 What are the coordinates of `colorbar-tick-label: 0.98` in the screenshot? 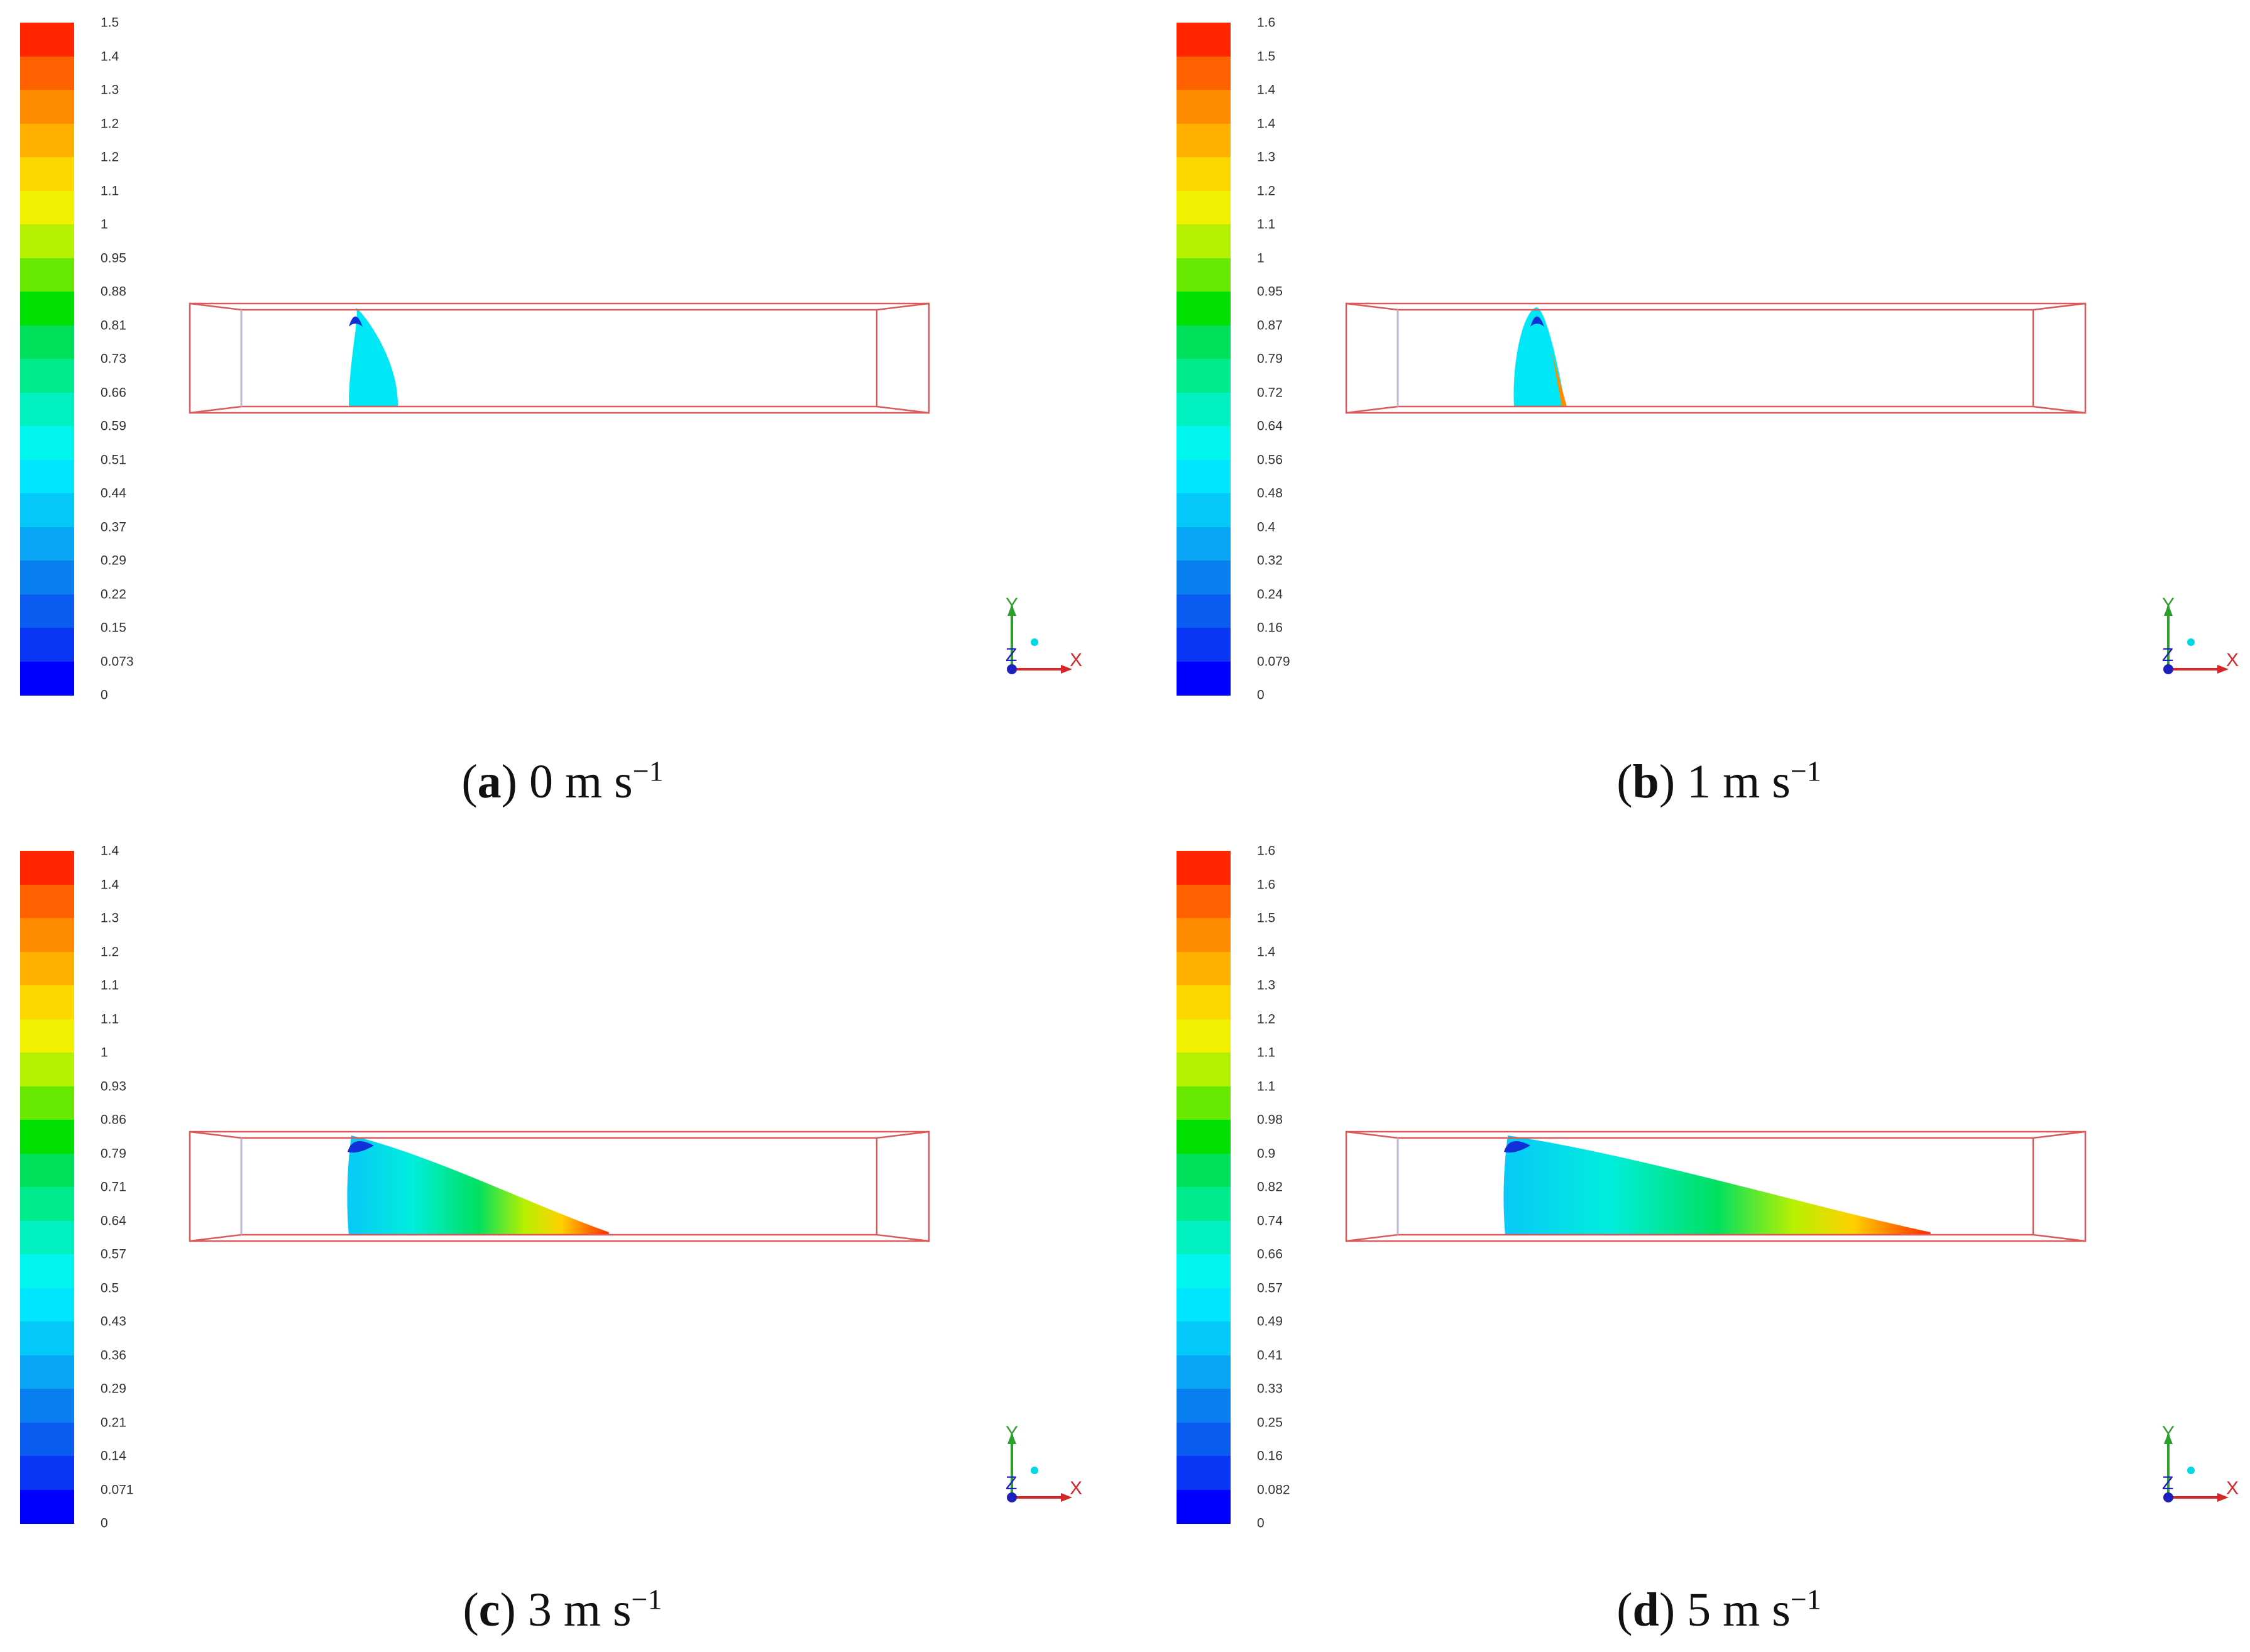 It's located at (1270, 1119).